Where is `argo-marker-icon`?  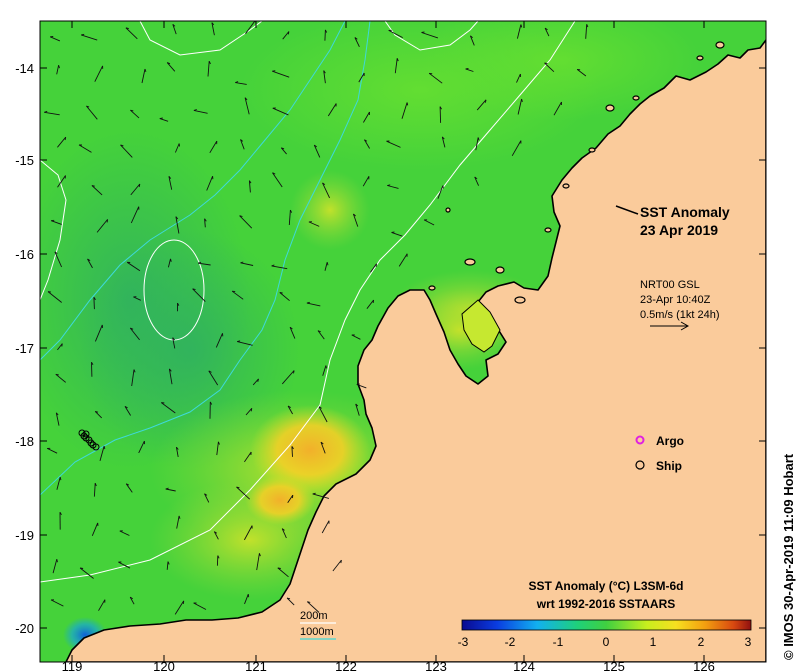 argo-marker-icon is located at coordinates (640, 440).